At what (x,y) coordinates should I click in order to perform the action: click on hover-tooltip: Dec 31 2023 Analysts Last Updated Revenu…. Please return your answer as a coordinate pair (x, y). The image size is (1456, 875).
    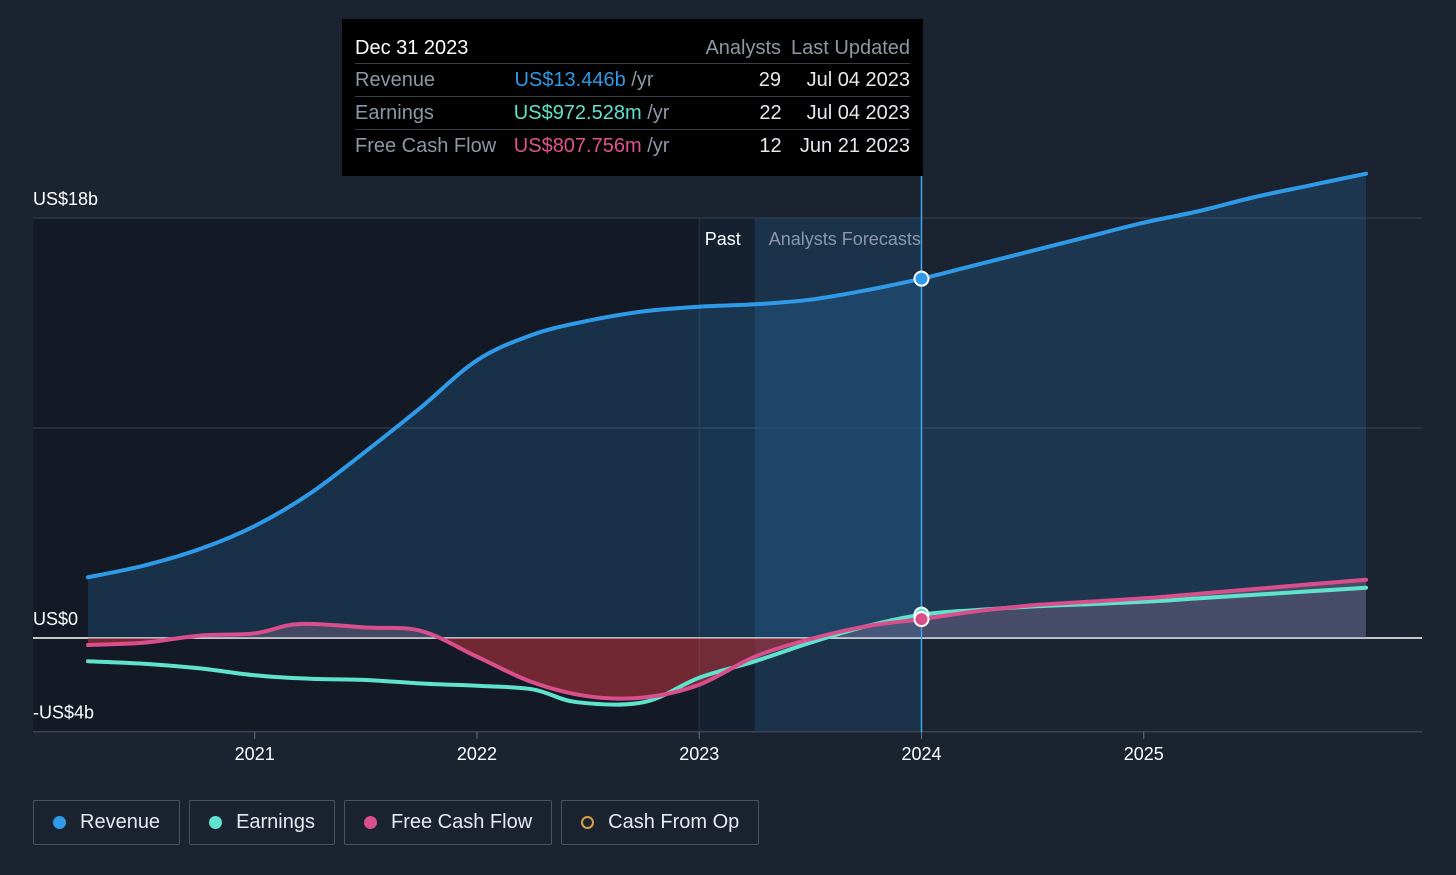
    Looking at the image, I should click on (632, 97).